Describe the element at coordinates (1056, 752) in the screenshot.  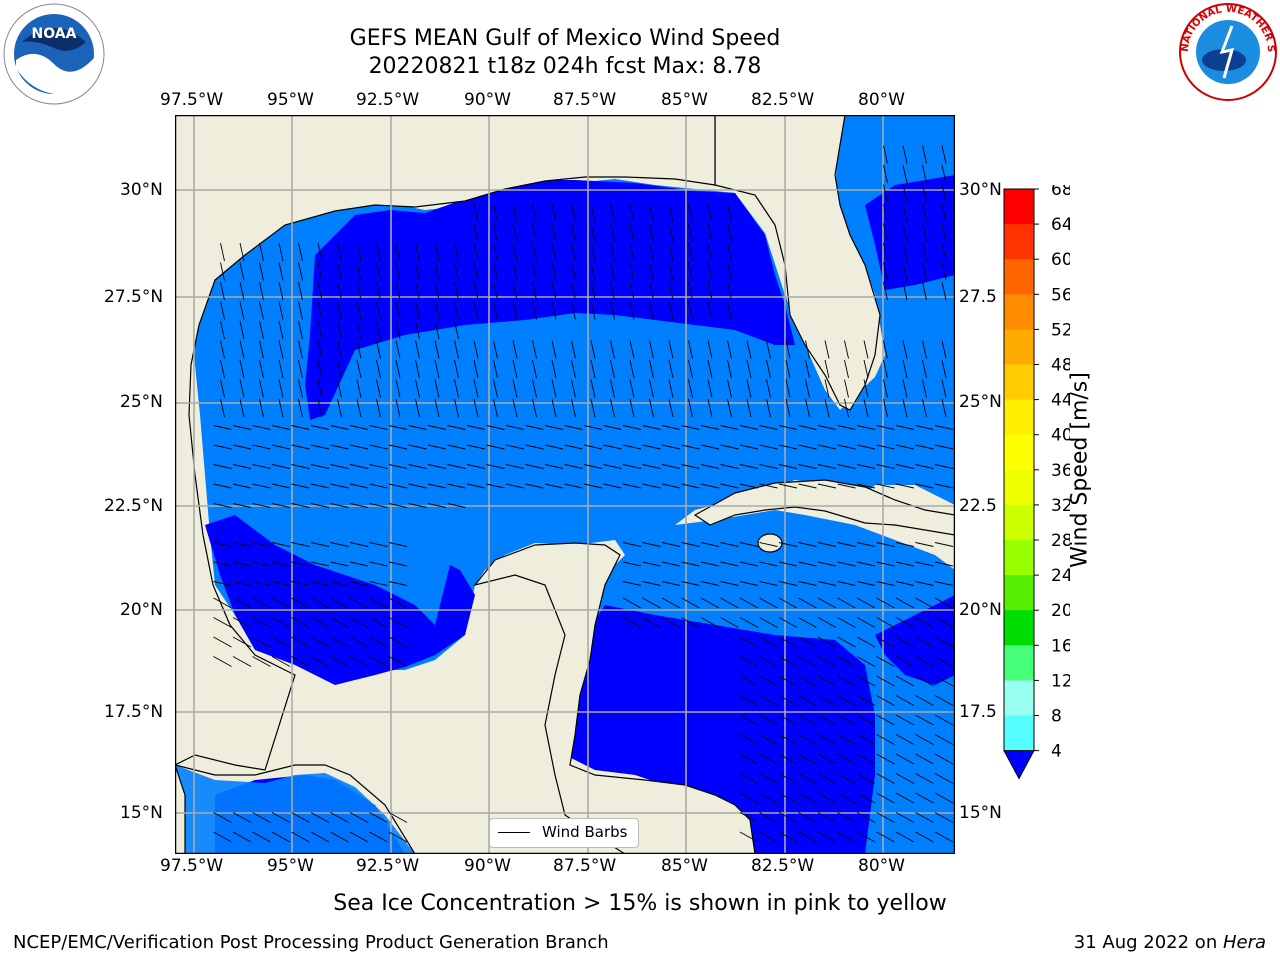
I see `colorbar-tick-label: 4` at that location.